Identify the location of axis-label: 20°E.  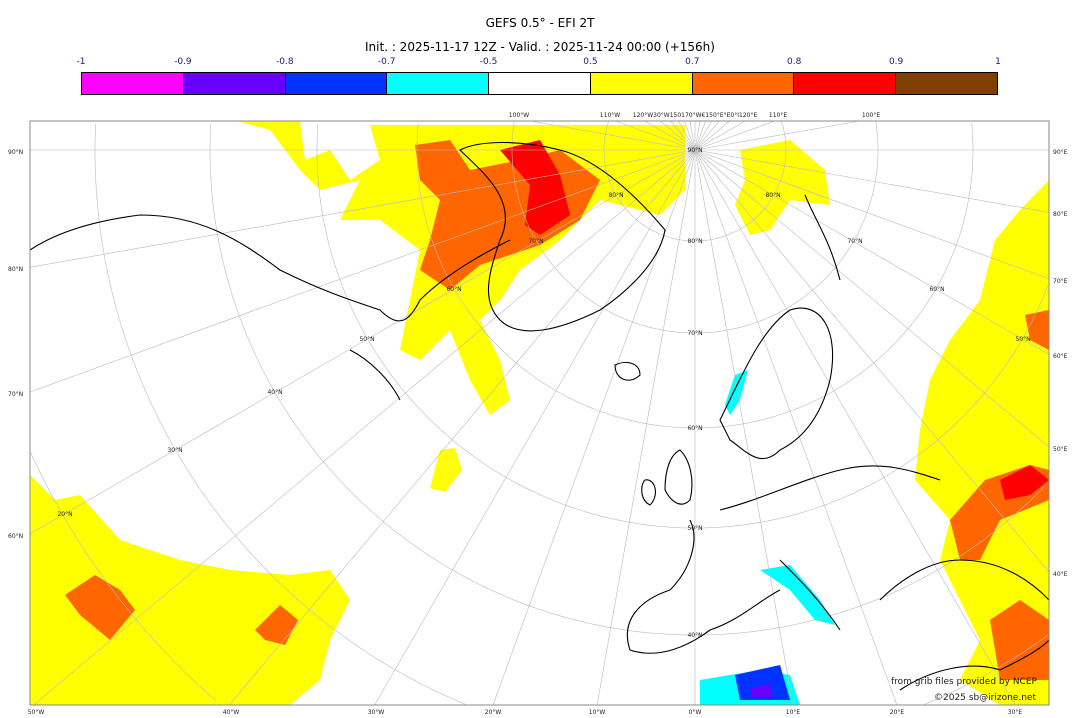
(897, 712).